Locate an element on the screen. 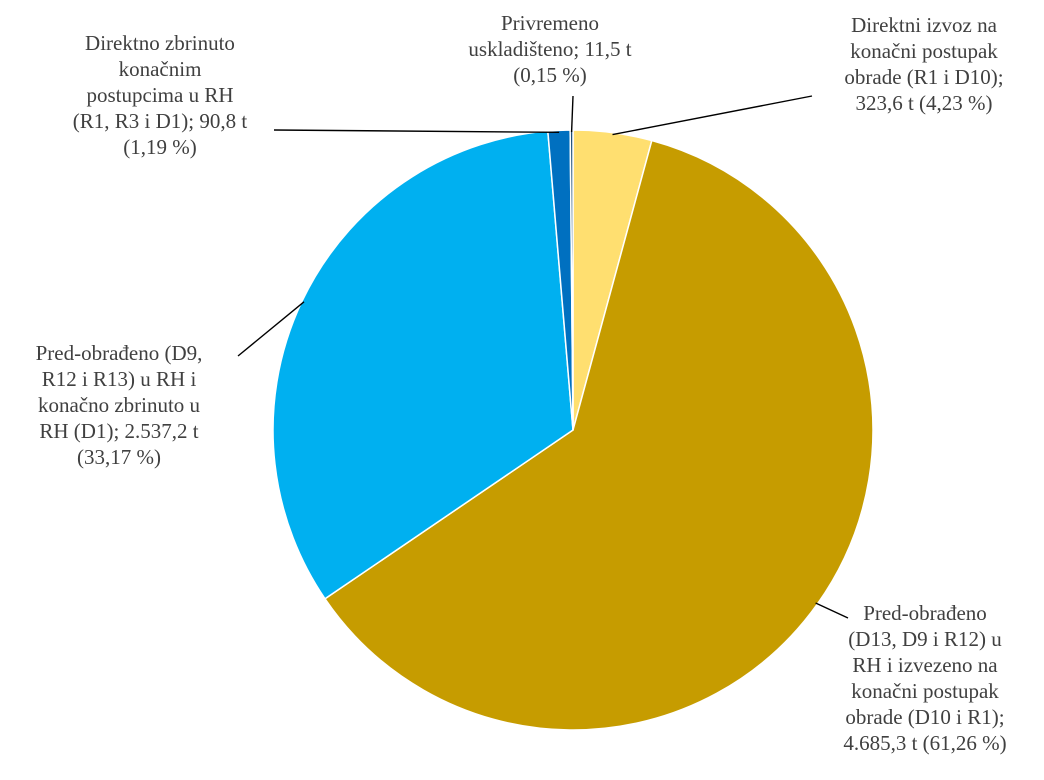 The image size is (1044, 780). leader-line-preprocessed-exported is located at coordinates (832, 610).